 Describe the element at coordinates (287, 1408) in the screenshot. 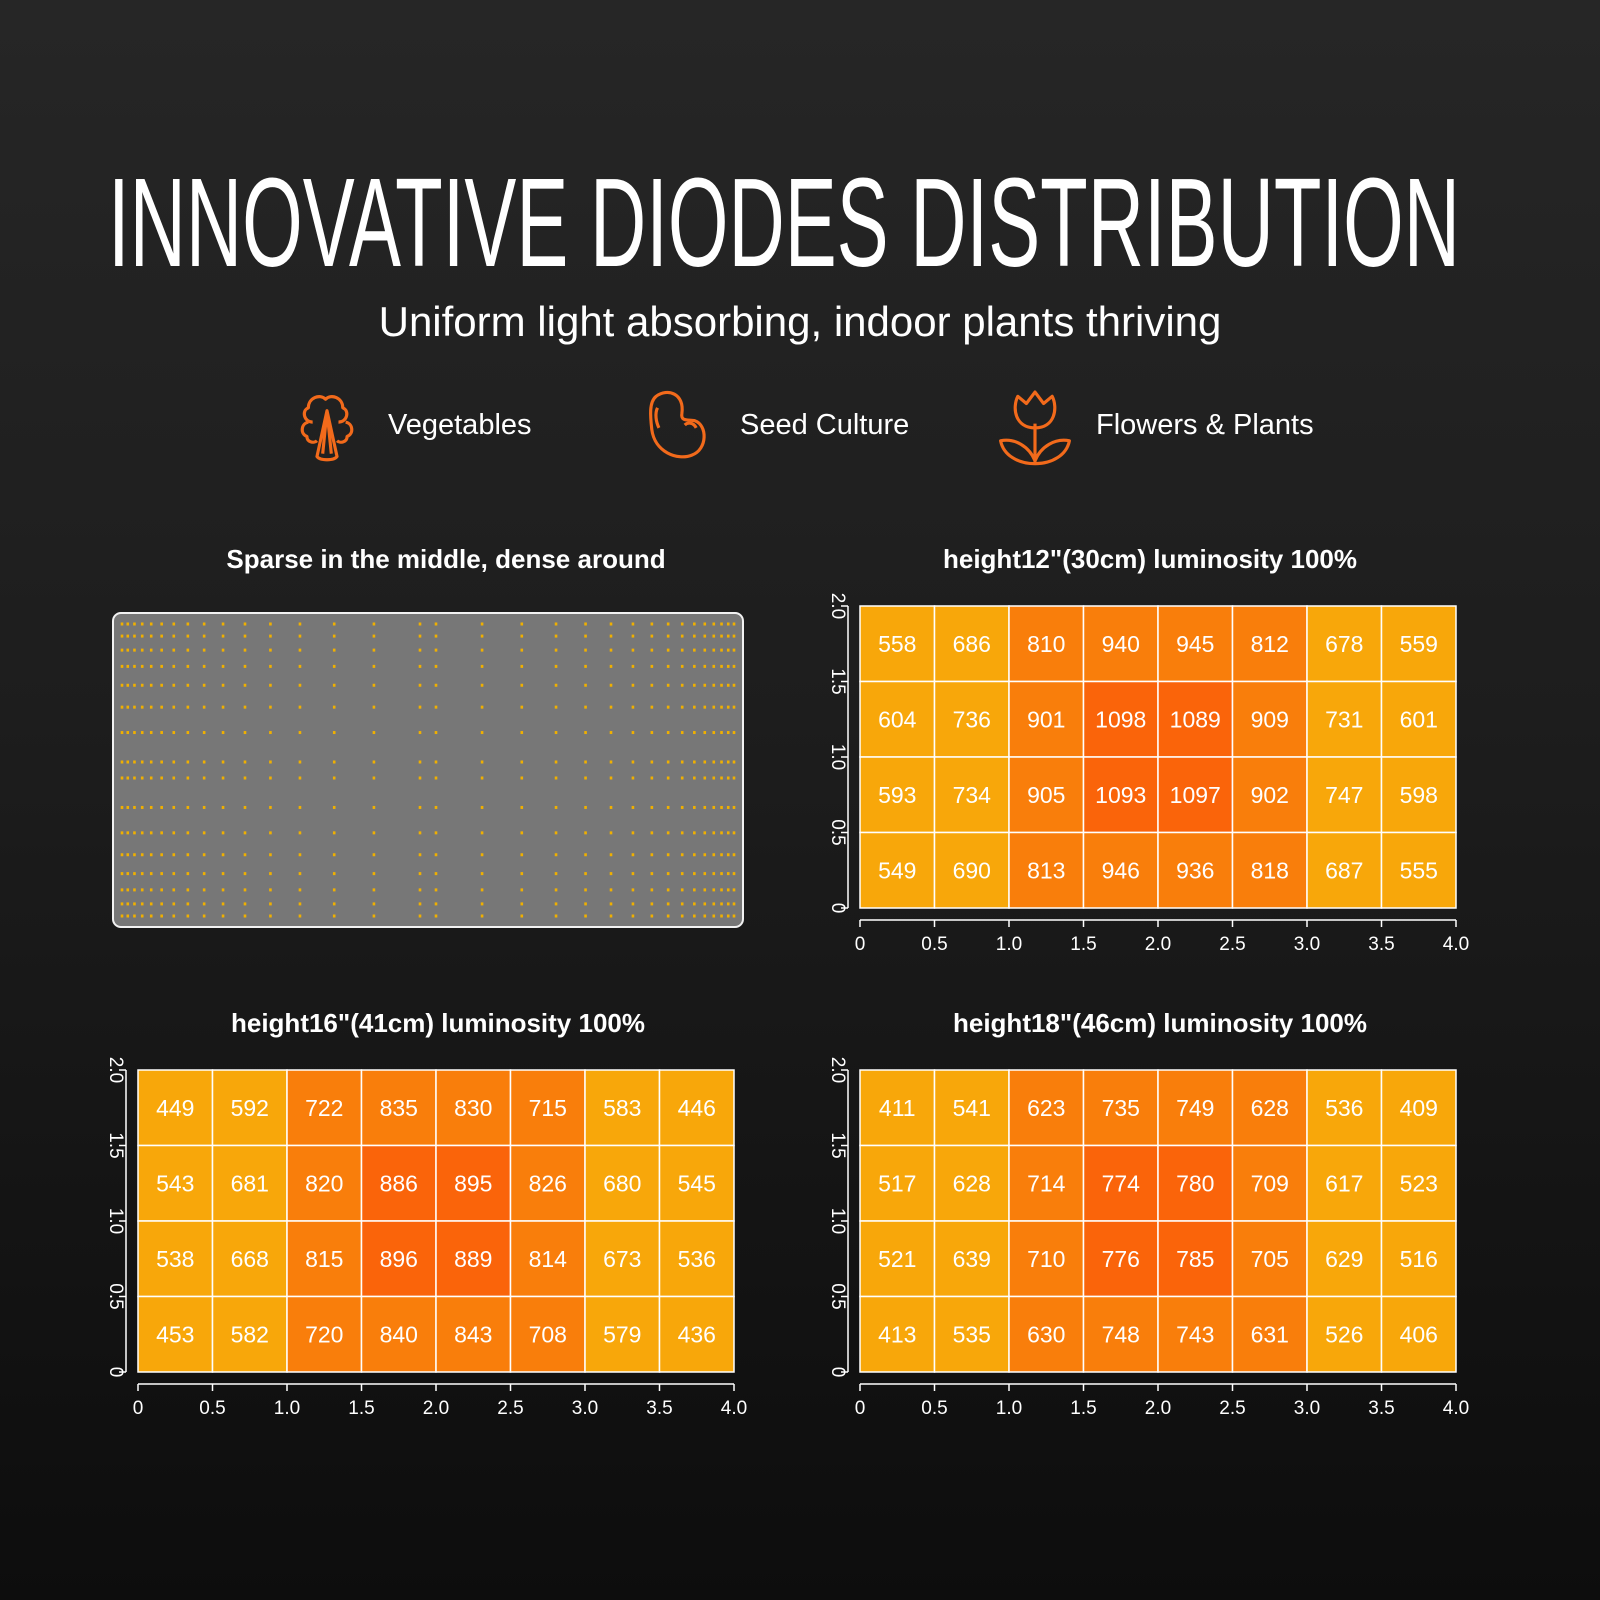

I see `x-tick-label: 1.0` at that location.